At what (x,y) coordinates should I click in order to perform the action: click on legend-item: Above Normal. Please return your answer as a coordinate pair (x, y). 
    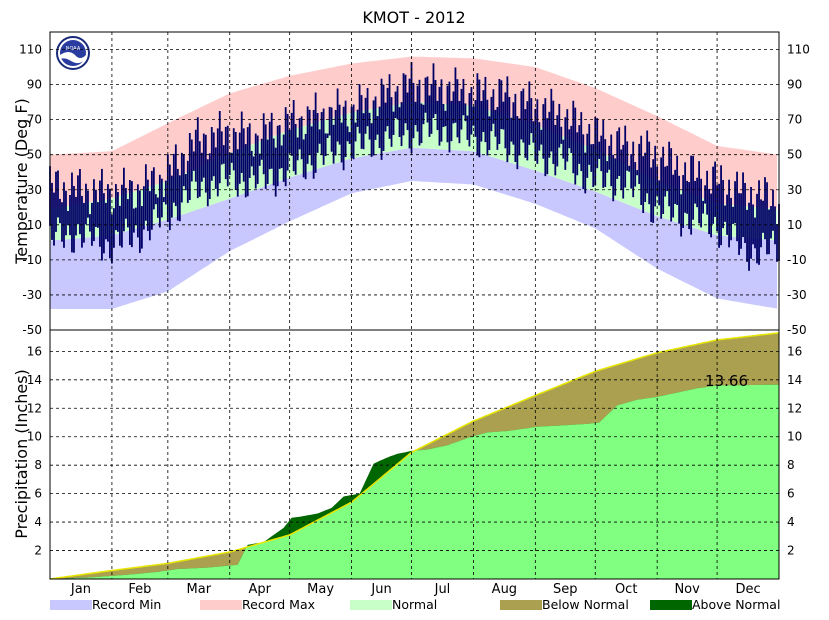
    Looking at the image, I should click on (715, 604).